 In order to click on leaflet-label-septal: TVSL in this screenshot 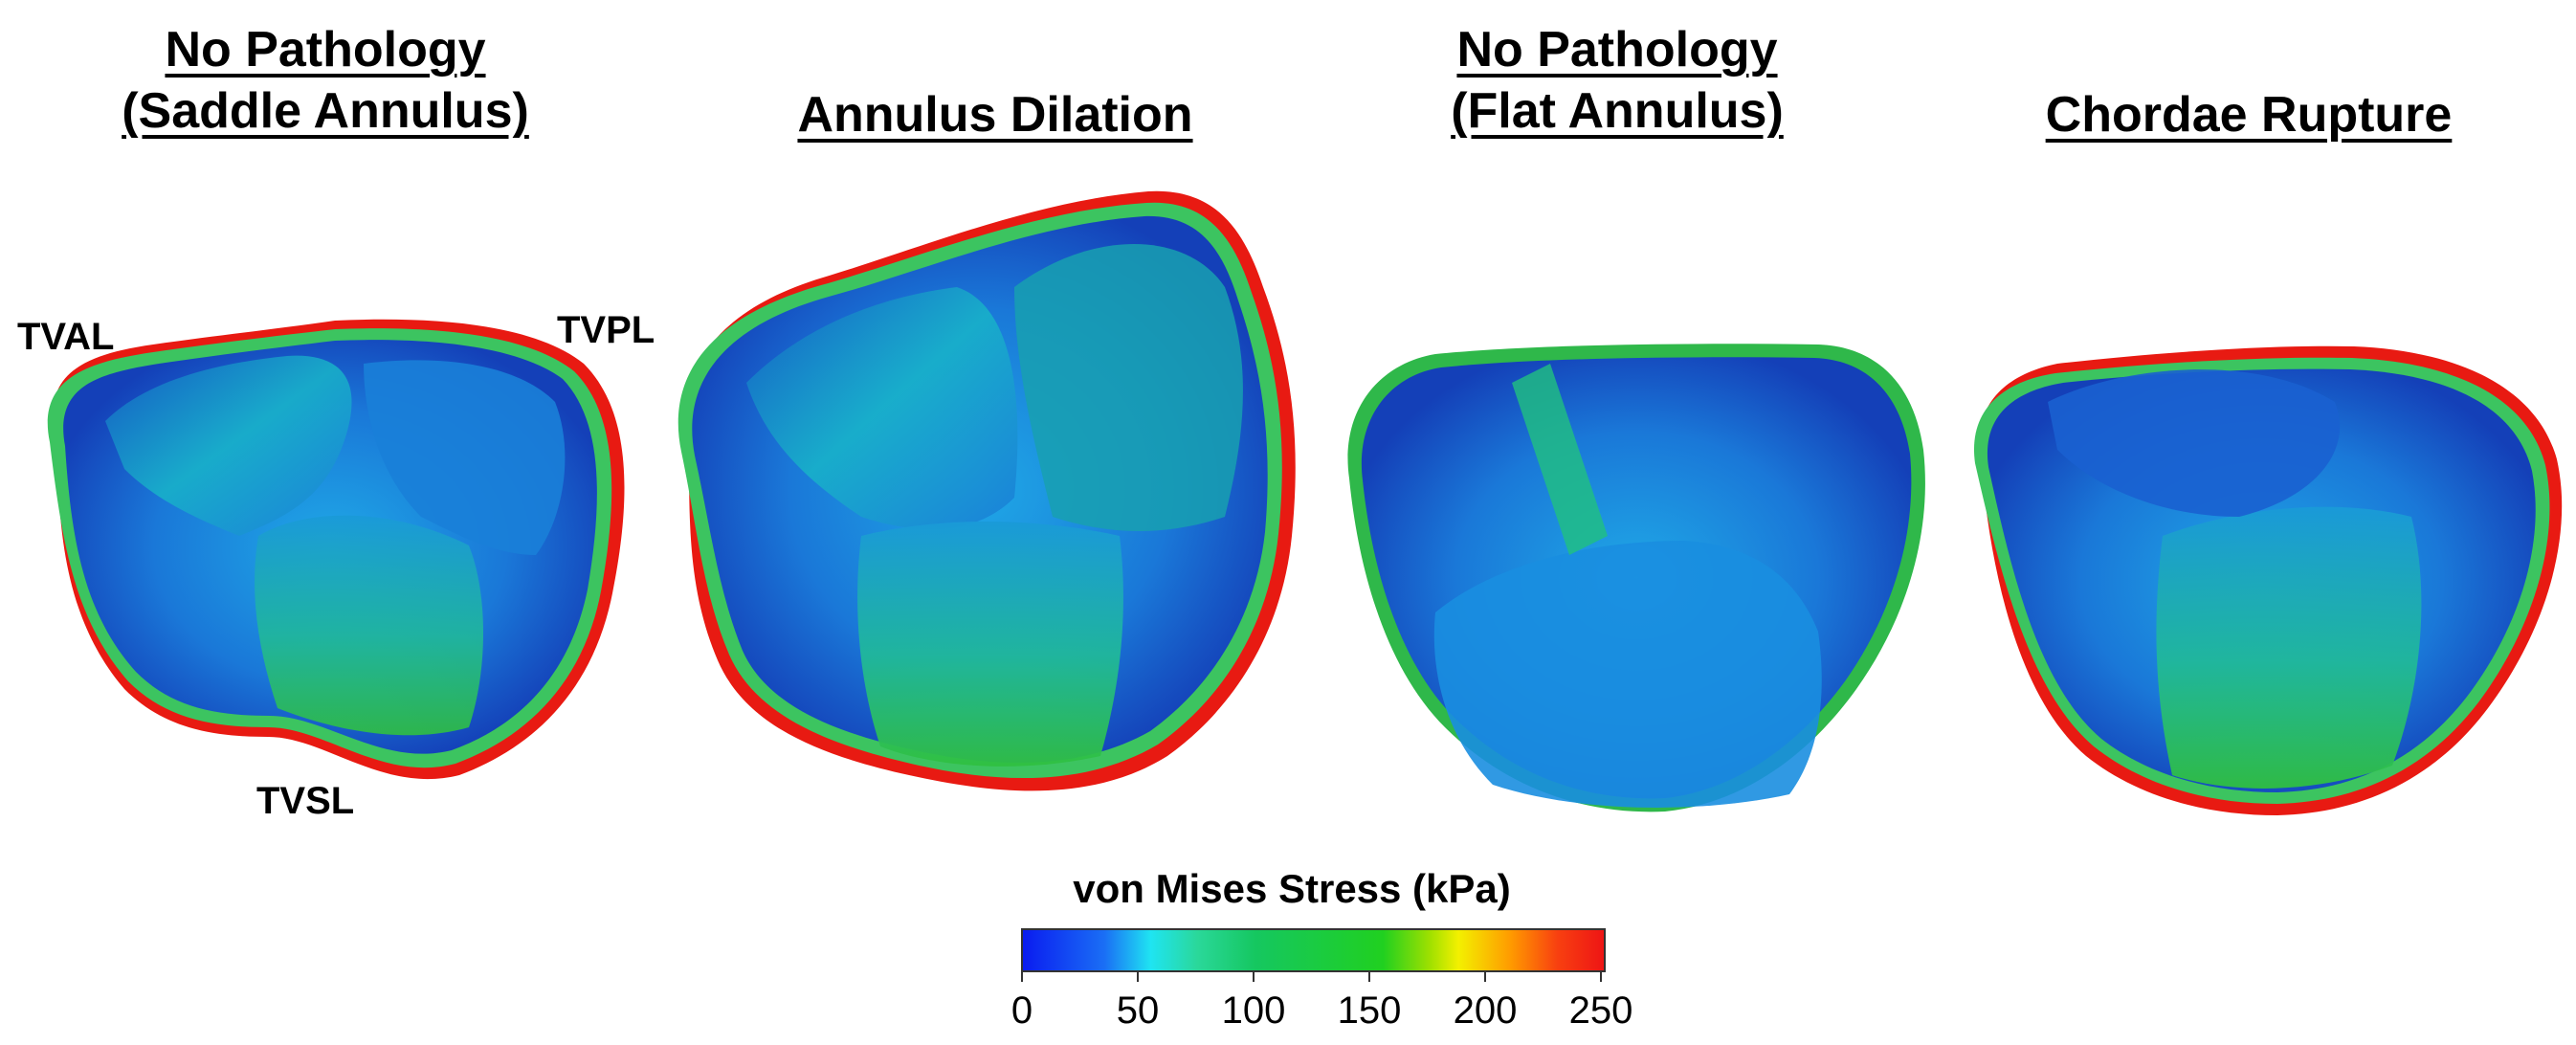, I will do `click(305, 801)`.